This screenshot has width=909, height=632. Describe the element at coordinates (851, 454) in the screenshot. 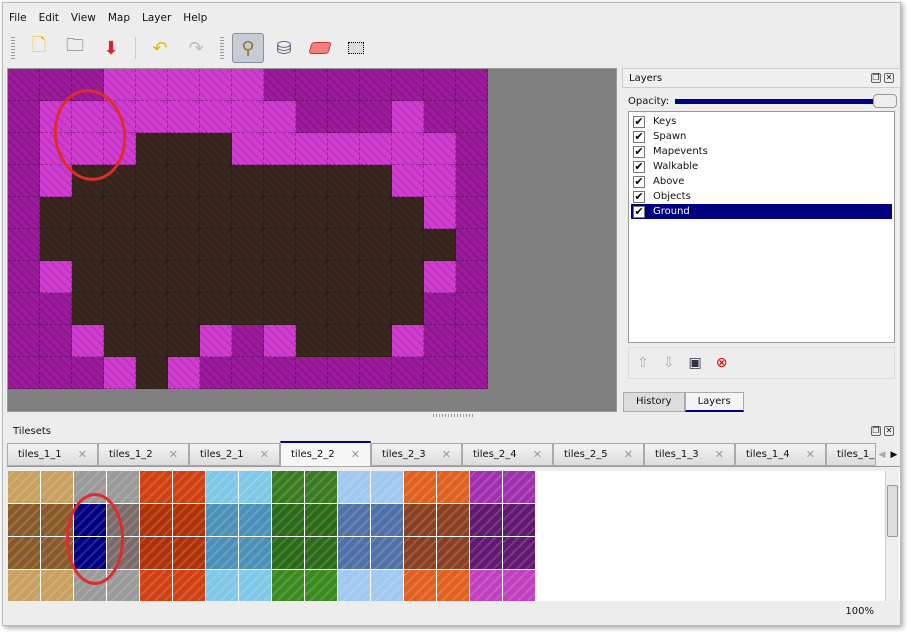

I see `tileset-tab: tiles_1_` at that location.